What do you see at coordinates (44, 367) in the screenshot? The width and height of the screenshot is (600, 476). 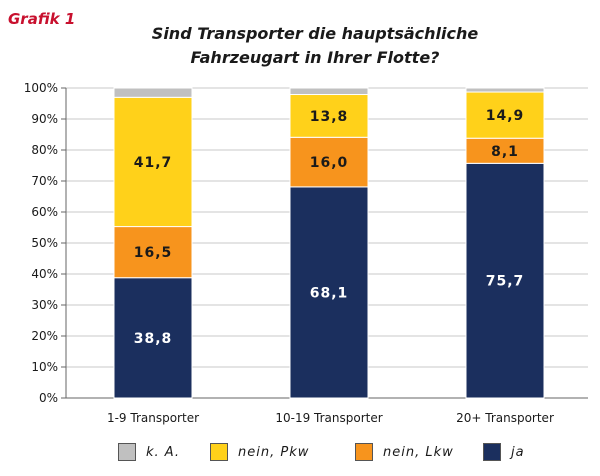 I see `y-tick-label: 10%` at bounding box center [44, 367].